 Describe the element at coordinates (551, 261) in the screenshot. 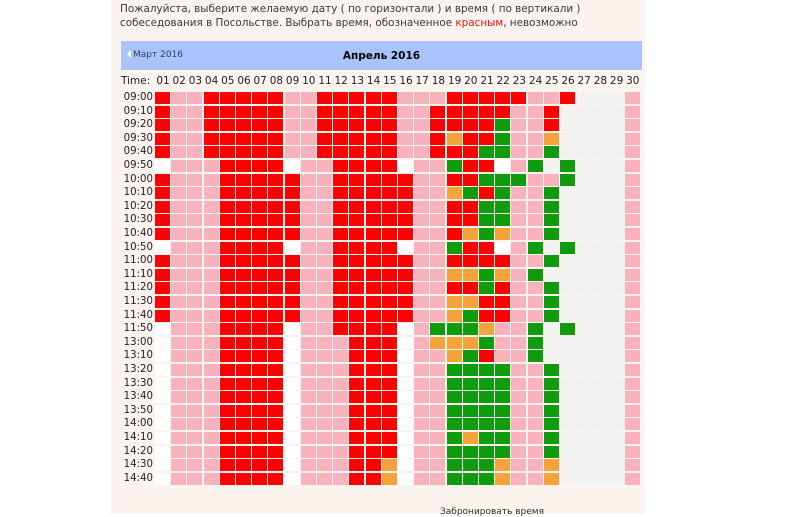

I see `slot-25-1100-available` at that location.